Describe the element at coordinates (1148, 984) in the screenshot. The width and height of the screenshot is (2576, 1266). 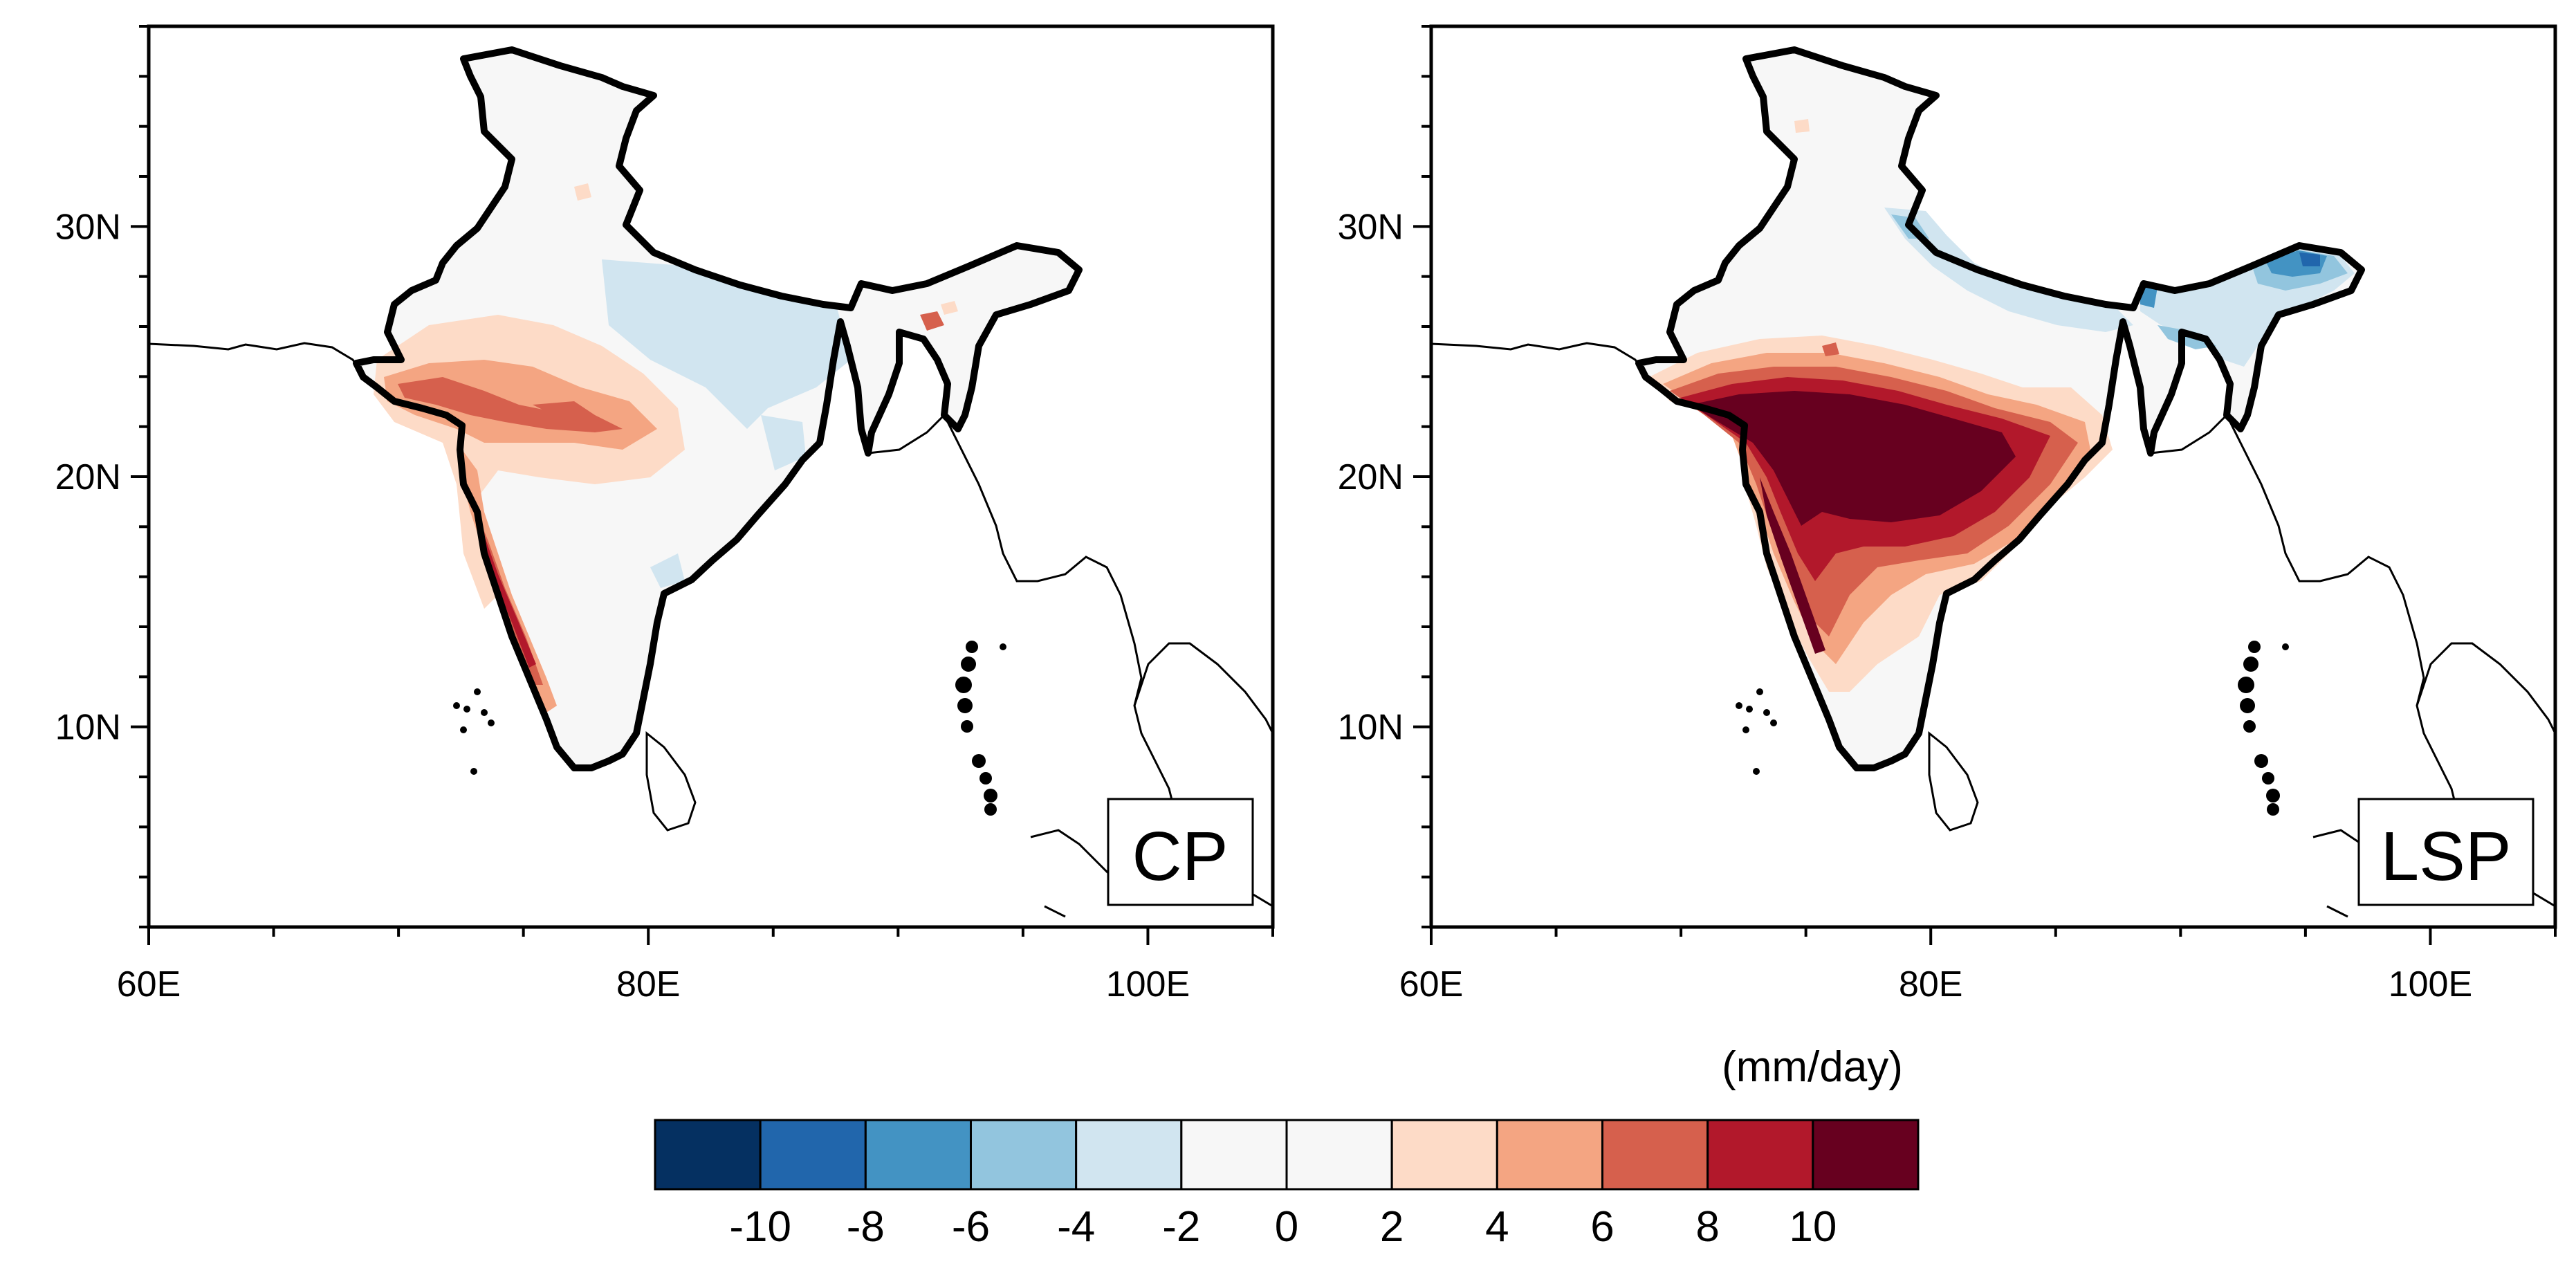
I see `cp-xtick-label-100E: 100E` at that location.